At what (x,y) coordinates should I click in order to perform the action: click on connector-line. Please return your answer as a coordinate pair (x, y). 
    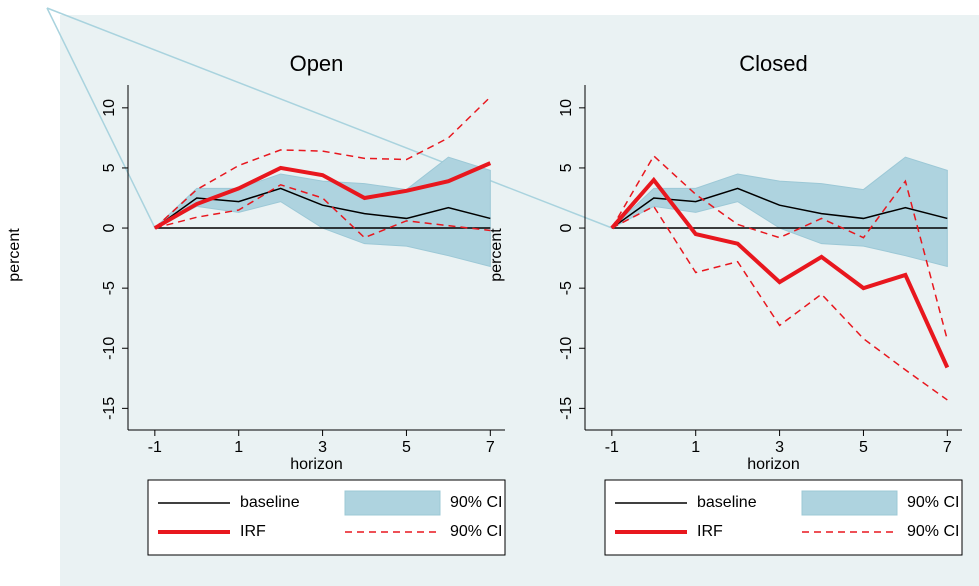
    Looking at the image, I should click on (101, 118).